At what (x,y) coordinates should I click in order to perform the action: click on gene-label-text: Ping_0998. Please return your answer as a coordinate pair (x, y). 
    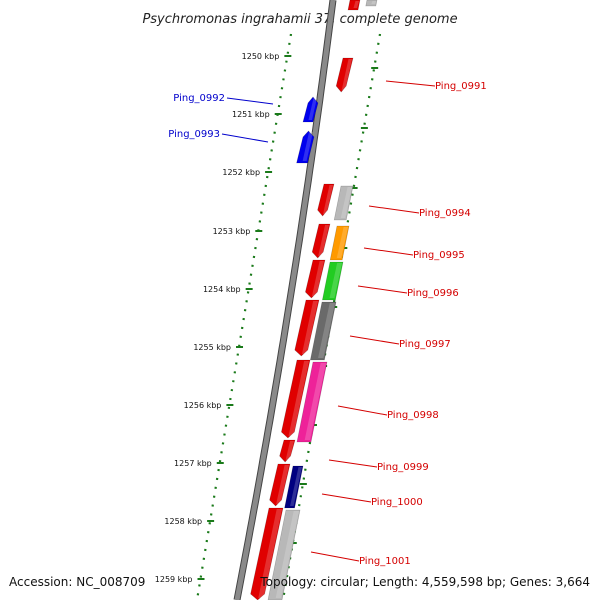
    Looking at the image, I should click on (413, 415).